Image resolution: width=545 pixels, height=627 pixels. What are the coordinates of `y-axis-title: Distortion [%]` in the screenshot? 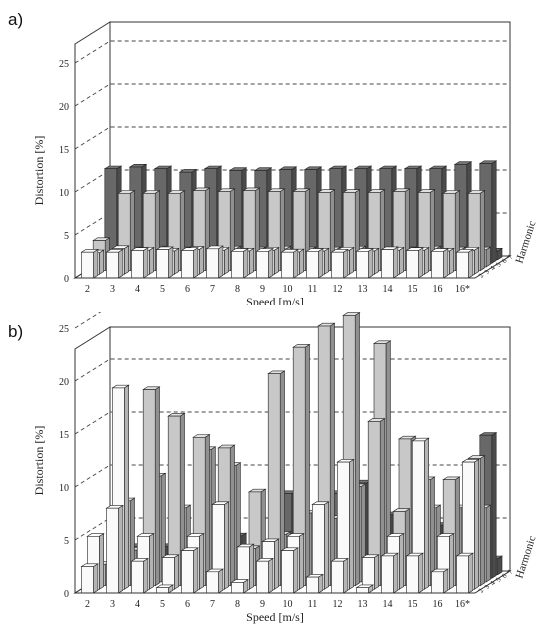 It's located at (39, 461).